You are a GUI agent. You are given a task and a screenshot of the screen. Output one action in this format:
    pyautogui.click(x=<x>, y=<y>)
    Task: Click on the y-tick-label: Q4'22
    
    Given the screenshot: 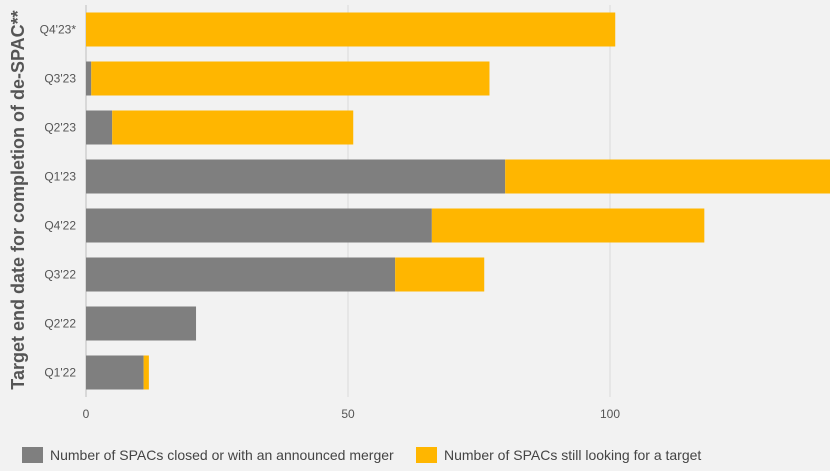 What is the action you would take?
    pyautogui.click(x=60, y=226)
    